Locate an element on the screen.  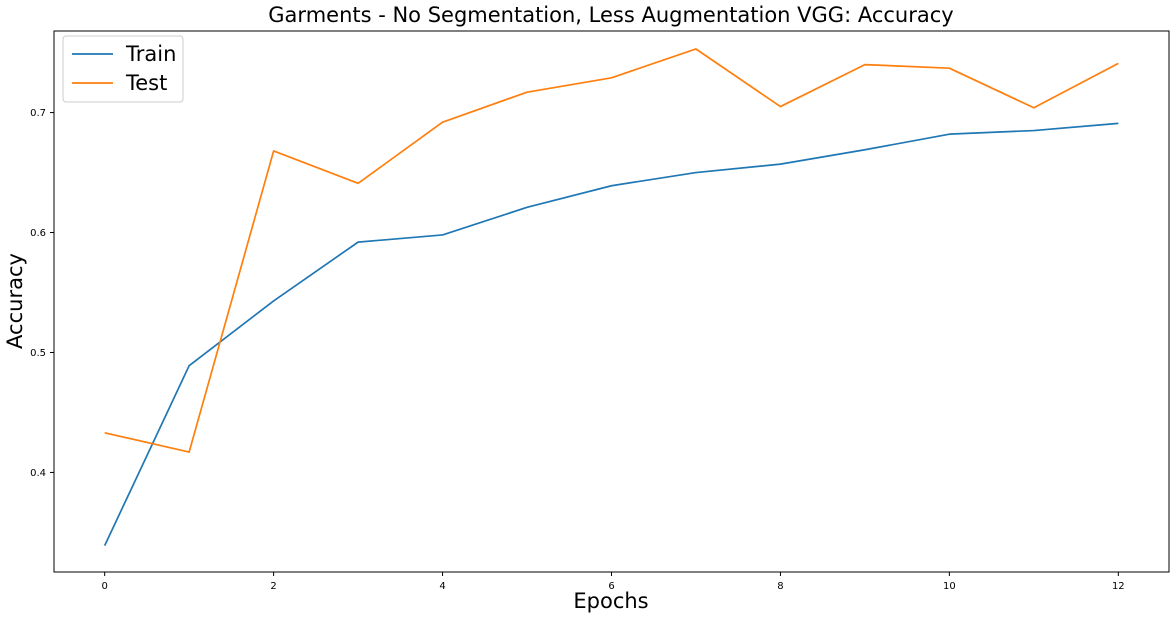
y-tick-label: 0.4 is located at coordinates (38, 473).